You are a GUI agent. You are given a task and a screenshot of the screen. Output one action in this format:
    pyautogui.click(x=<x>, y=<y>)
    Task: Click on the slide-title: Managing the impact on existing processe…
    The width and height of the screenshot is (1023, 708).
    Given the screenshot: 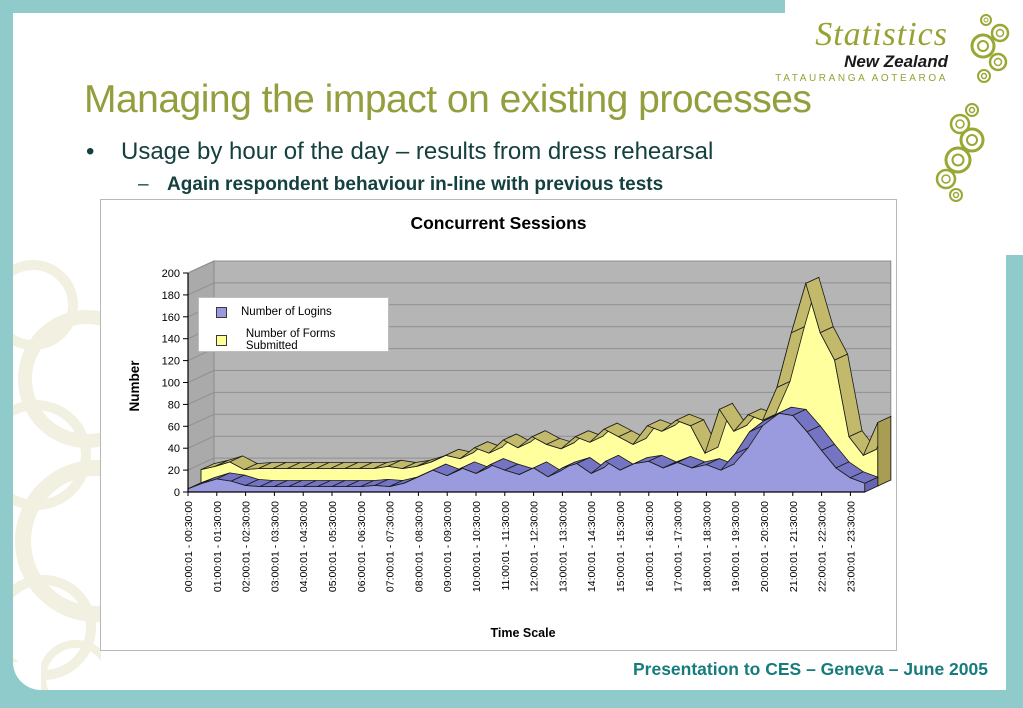 What is the action you would take?
    pyautogui.click(x=448, y=99)
    